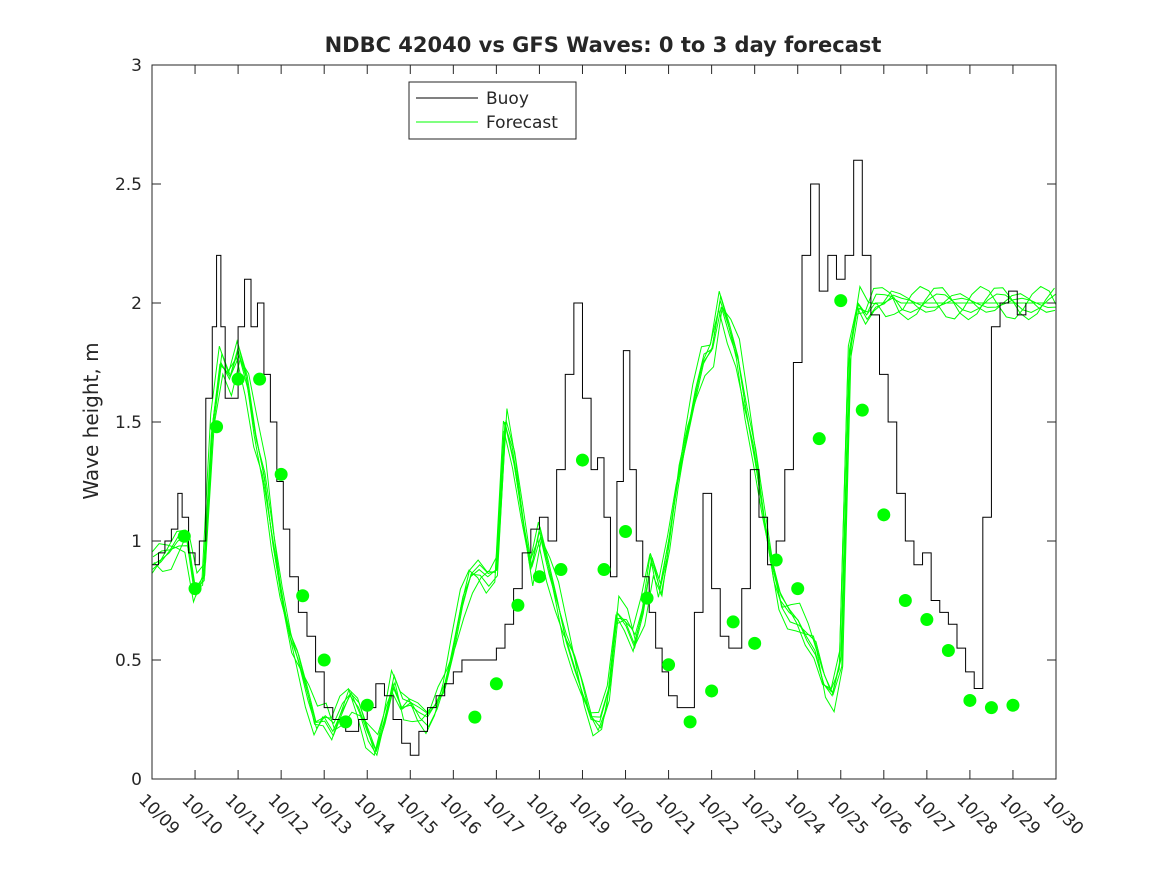 The width and height of the screenshot is (1167, 875). What do you see at coordinates (804, 814) in the screenshot?
I see `x-tick-label: 10/24` at bounding box center [804, 814].